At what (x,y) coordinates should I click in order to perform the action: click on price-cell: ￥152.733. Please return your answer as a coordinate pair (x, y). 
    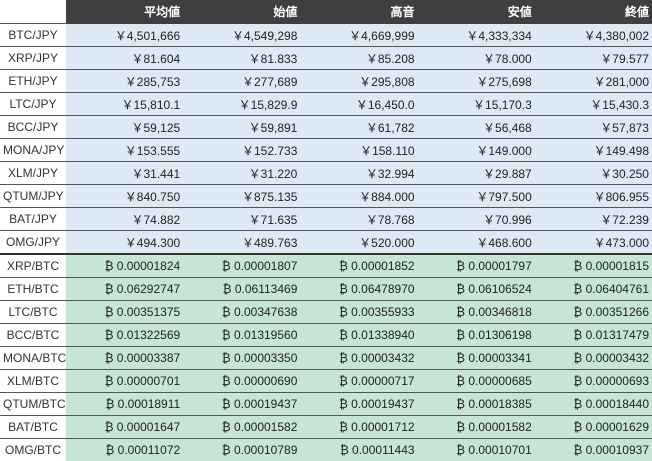
    Looking at the image, I should click on (242, 150).